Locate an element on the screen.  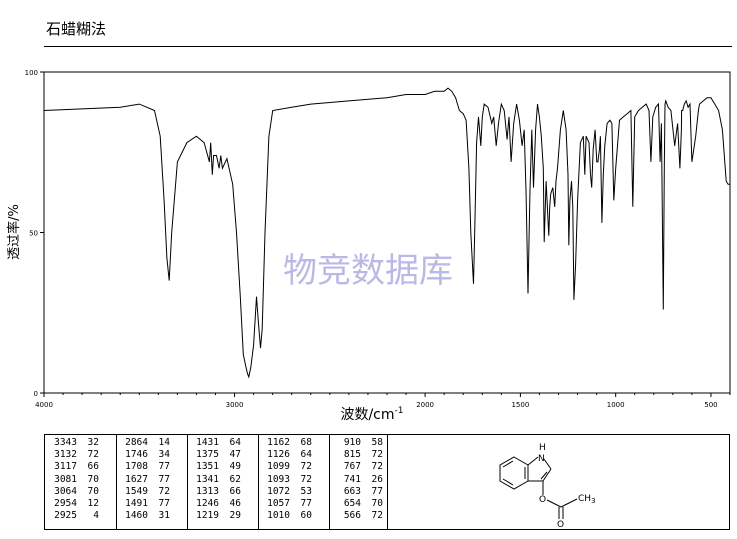
page-title: 石蜡糊法 is located at coordinates (76, 29).